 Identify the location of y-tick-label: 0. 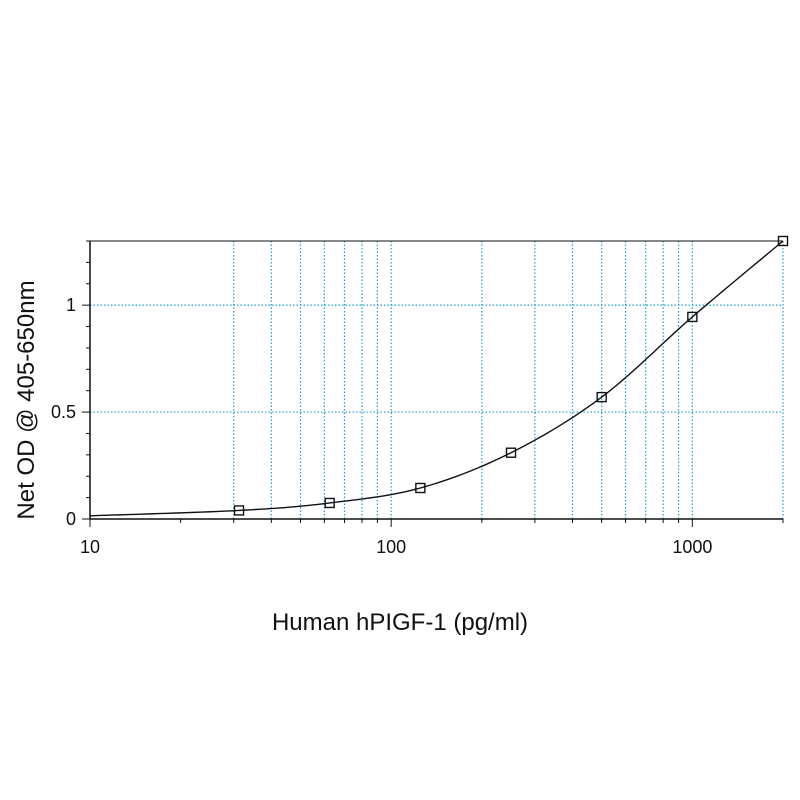
(71, 519).